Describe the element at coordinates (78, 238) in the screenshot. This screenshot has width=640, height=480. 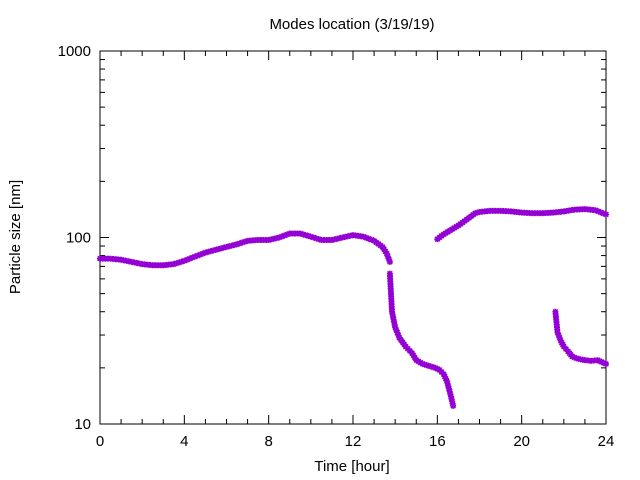
I see `y-tick-label: 100` at that location.